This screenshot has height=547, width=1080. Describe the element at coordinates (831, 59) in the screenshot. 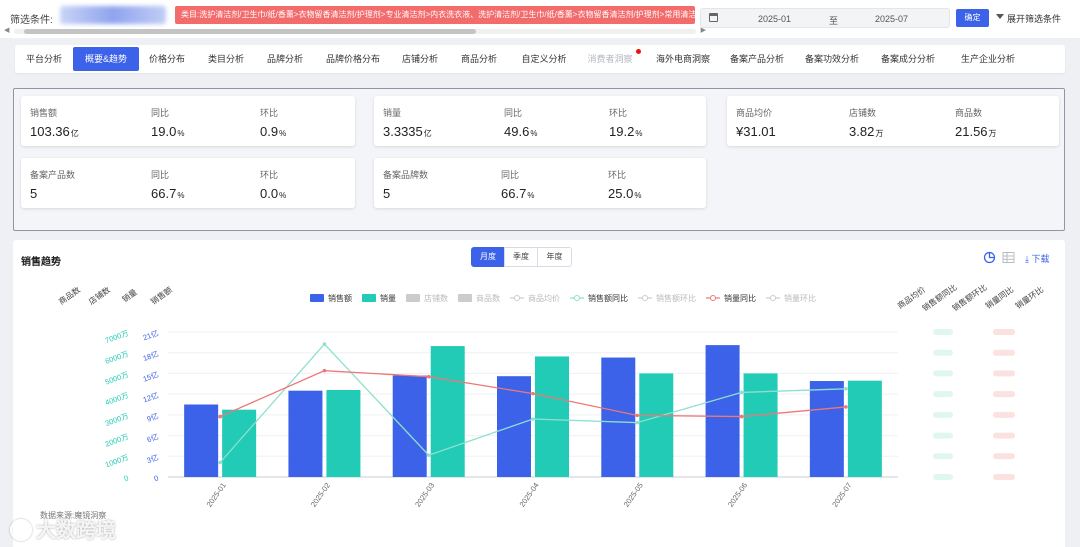

I see `tab-filing-efficacy: 备案功效分析` at that location.